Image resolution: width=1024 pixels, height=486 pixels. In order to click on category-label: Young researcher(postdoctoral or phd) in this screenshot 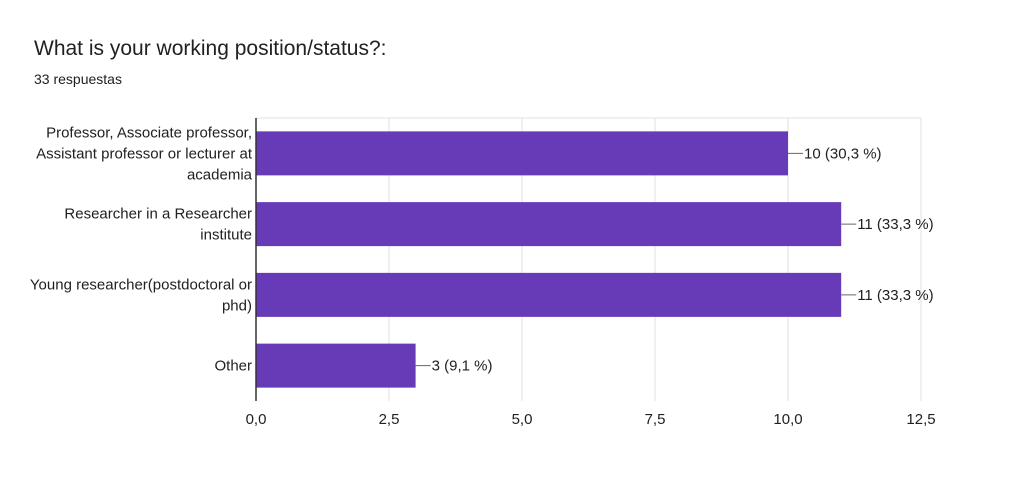, I will do `click(141, 295)`.